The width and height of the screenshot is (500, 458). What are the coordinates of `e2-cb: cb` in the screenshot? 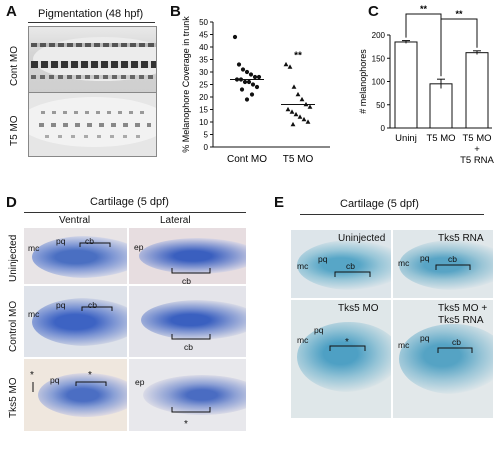 It's located at (452, 259).